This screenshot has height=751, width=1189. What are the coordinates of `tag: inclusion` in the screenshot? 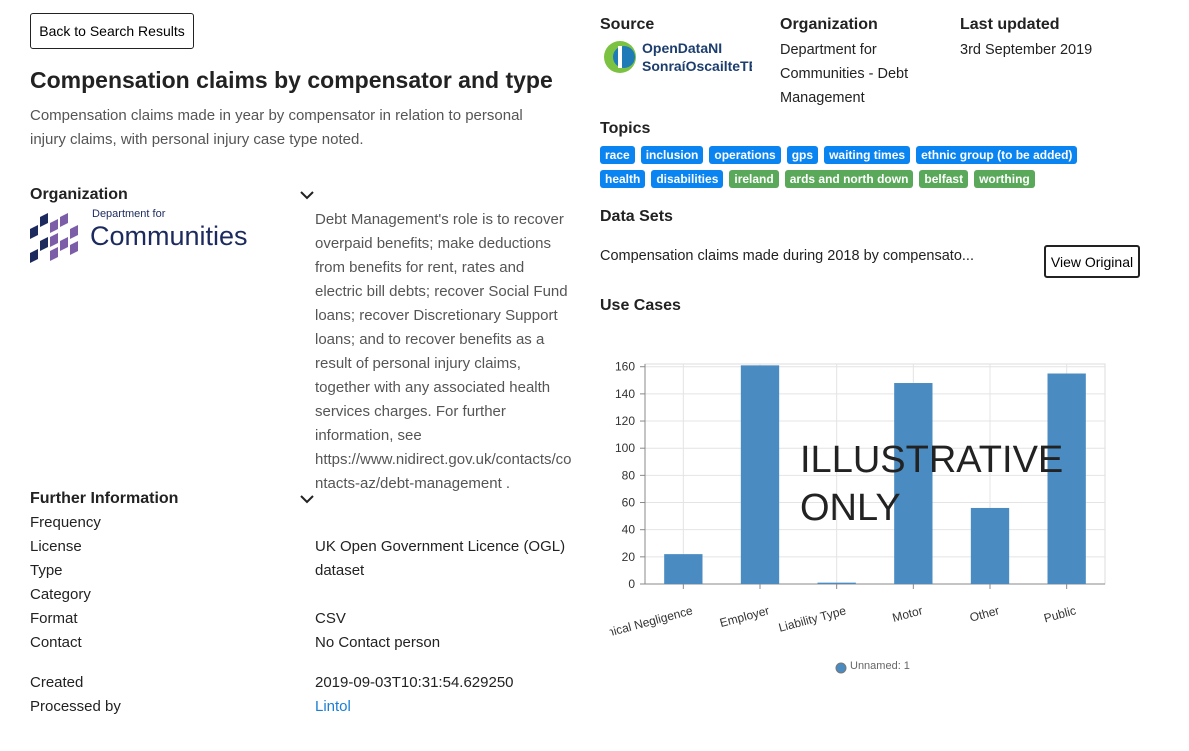 It's located at (672, 155).